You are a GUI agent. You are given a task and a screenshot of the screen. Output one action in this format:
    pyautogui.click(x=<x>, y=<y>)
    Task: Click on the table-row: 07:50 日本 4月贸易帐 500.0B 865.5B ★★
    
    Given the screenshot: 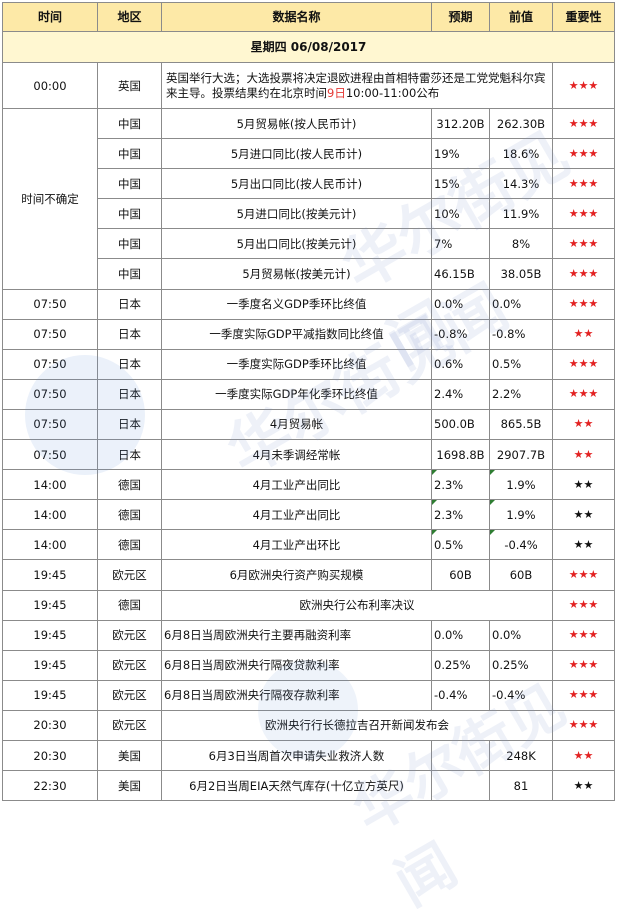 What is the action you would take?
    pyautogui.click(x=308, y=424)
    